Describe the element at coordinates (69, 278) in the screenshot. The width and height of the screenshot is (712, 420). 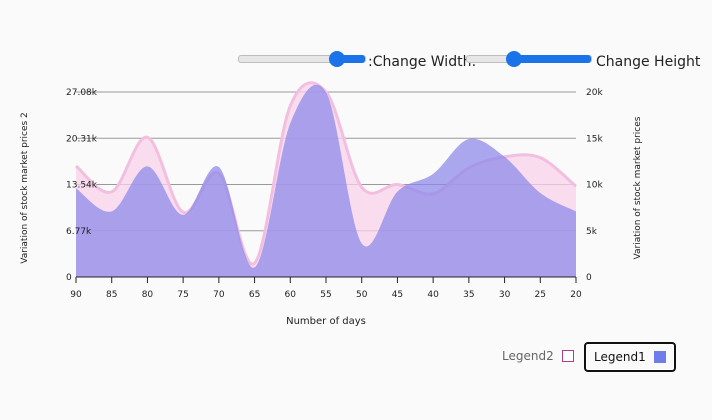
I see `y-left-tick-label: 0` at that location.